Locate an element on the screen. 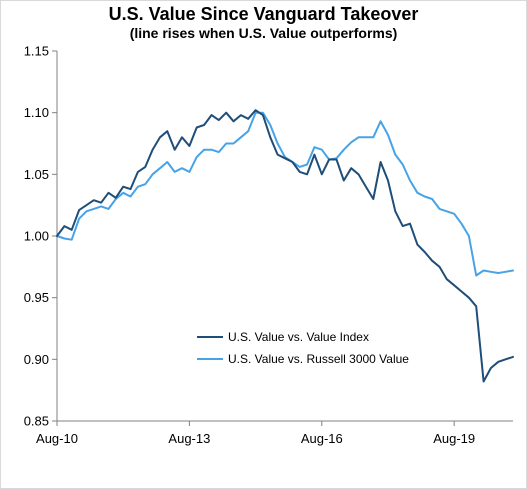  y-tick-label: 1.00 is located at coordinates (36, 236).